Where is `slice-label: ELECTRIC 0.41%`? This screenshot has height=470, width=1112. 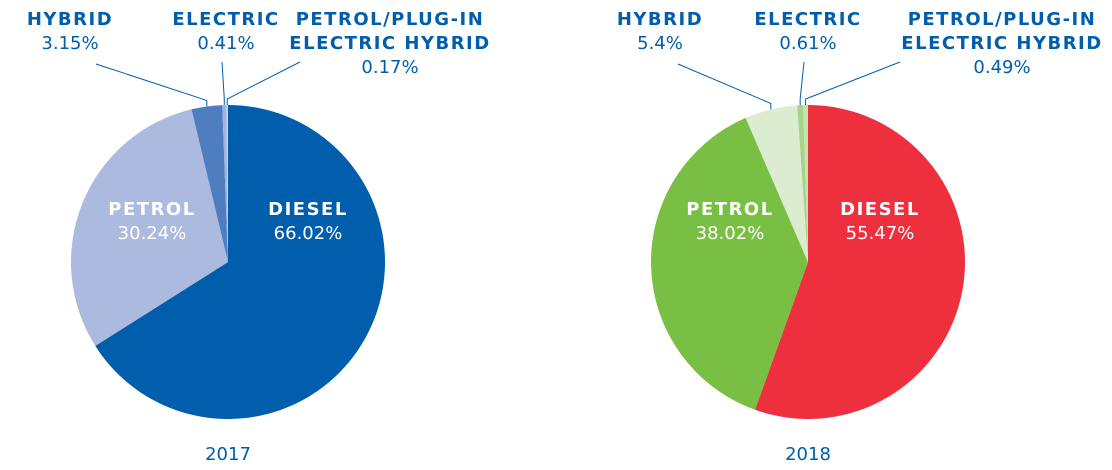
slice-label: ELECTRIC 0.41% is located at coordinates (226, 32).